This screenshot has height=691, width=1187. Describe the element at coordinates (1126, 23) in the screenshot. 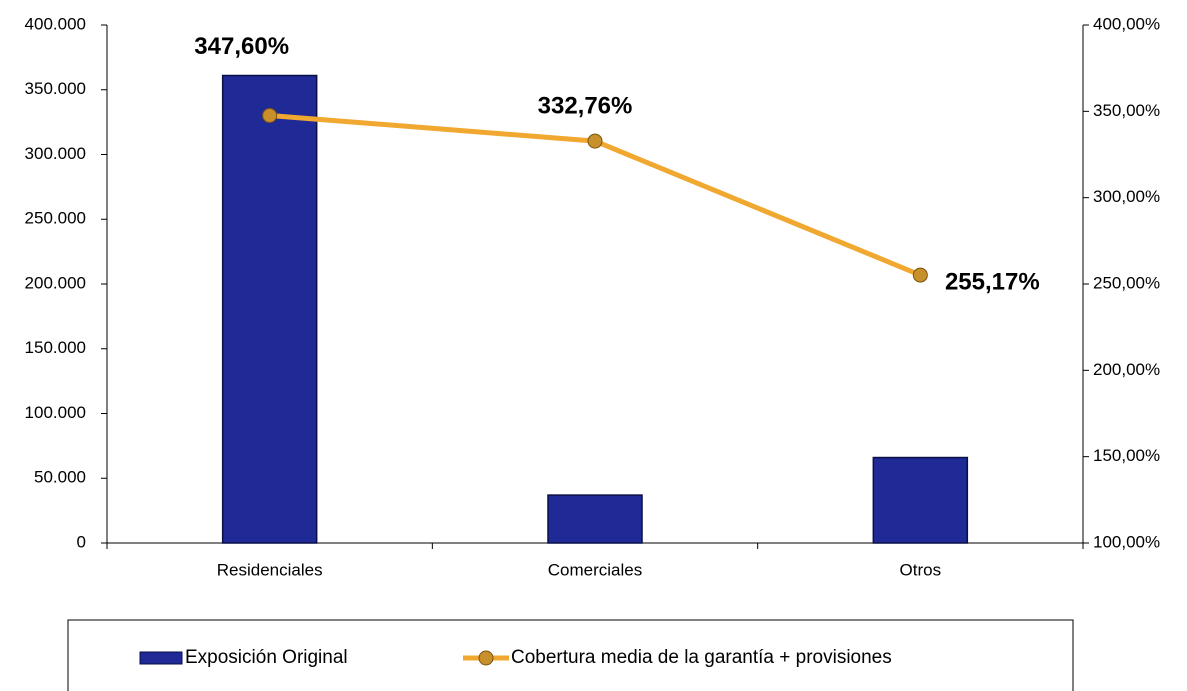

I see `y2-tick-label: 400,00%` at that location.